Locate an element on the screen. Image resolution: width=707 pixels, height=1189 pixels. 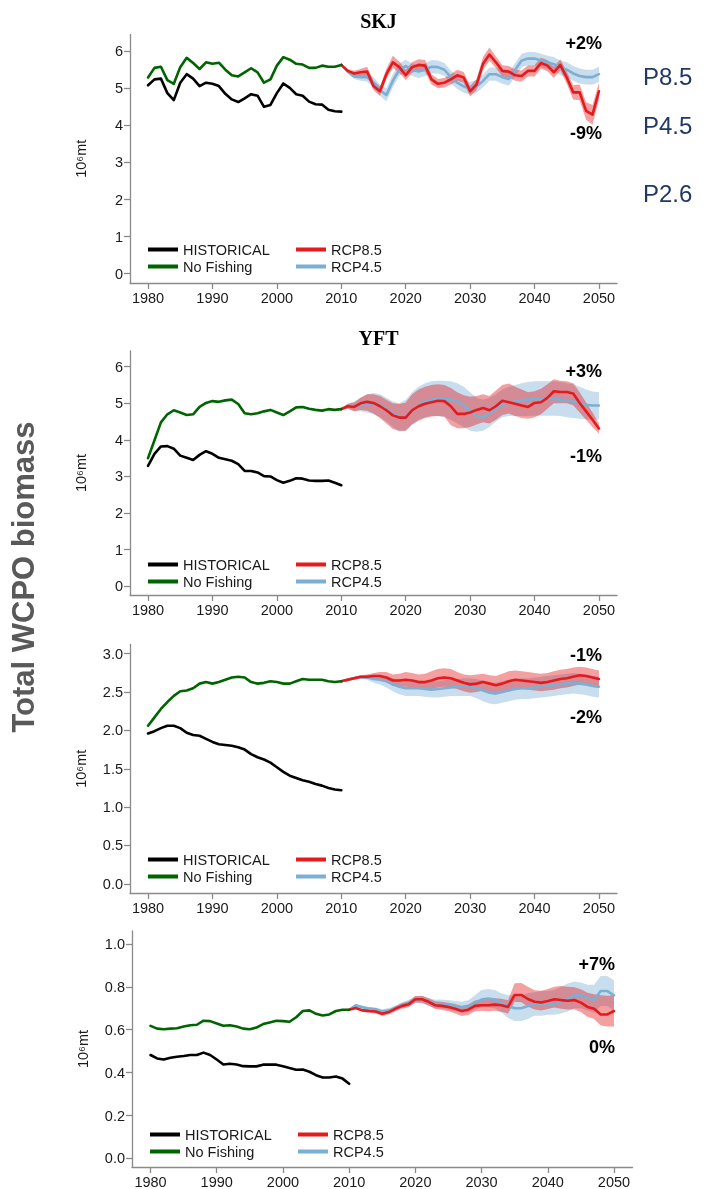
text: P4.5 is located at coordinates (668, 125).